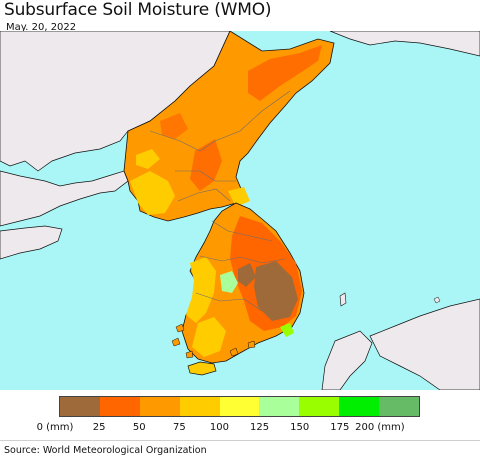 This screenshot has height=460, width=480. What do you see at coordinates (380, 427) in the screenshot?
I see `legend-label: 200 (mm)` at bounding box center [380, 427].